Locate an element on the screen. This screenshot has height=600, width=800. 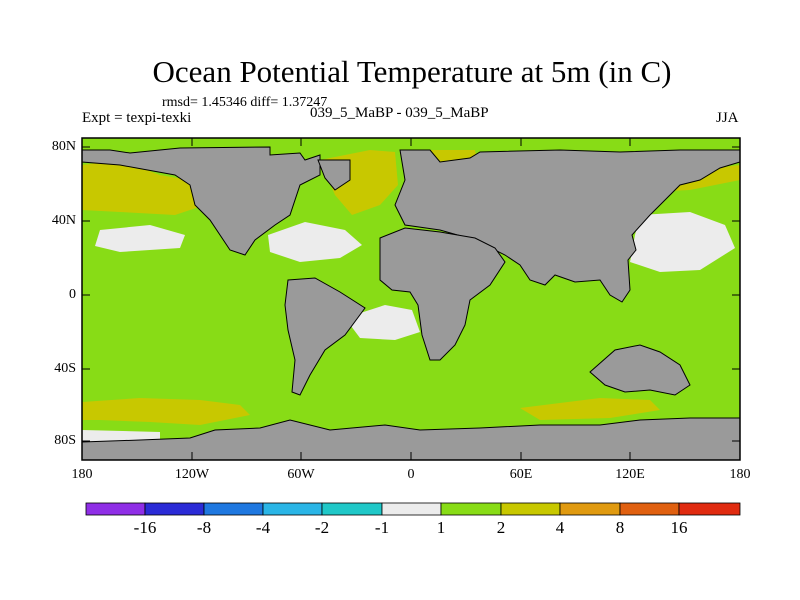
north-pacific-warm-band is located at coordinates (143, 187).